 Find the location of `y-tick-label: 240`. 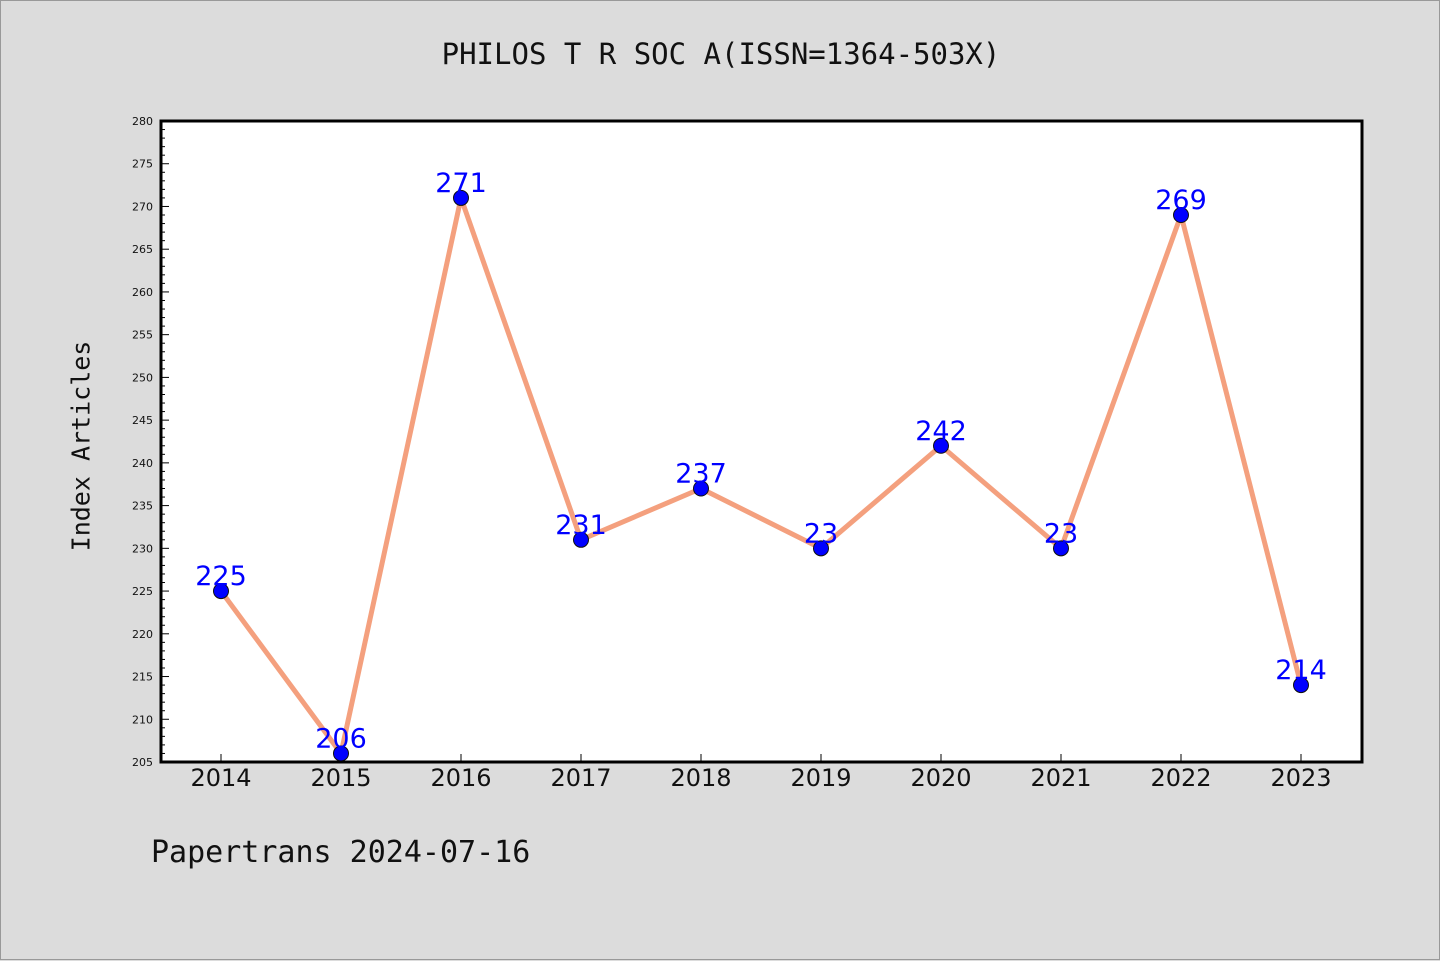

y-tick-label: 240 is located at coordinates (142, 463).